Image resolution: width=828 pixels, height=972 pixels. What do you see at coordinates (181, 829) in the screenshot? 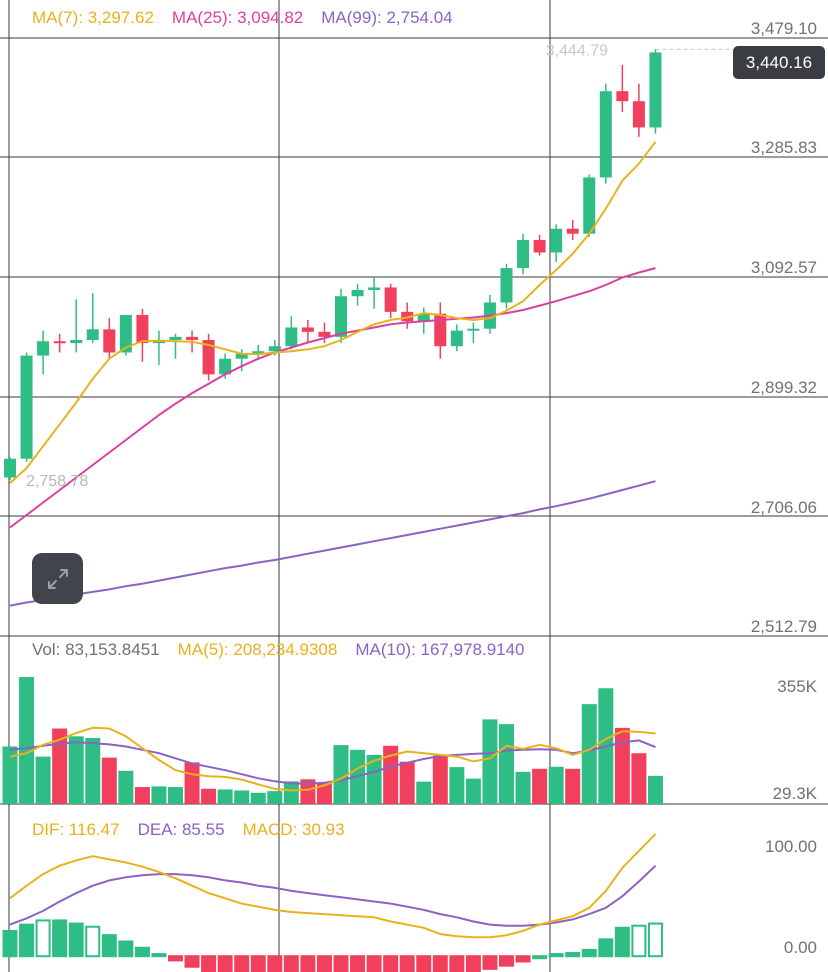
I see `dea-legend: DEA: 85.55` at bounding box center [181, 829].